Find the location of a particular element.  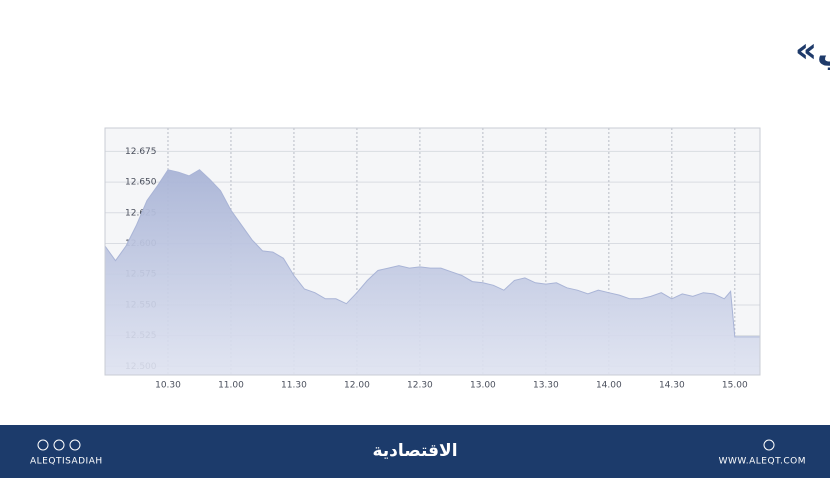

instagram-icon is located at coordinates (43, 445).